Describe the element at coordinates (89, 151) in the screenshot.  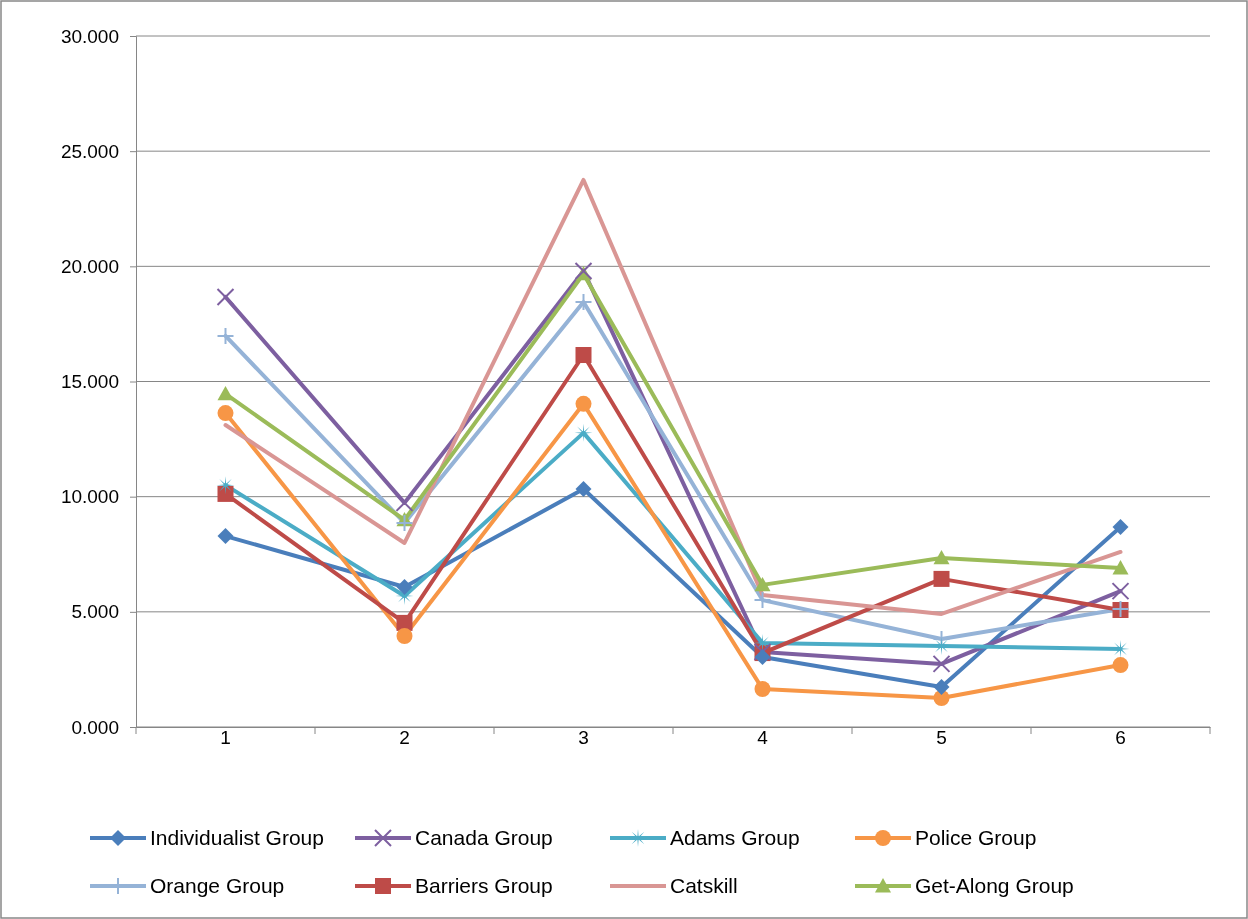
I see `y-tick-label: 25.000` at that location.